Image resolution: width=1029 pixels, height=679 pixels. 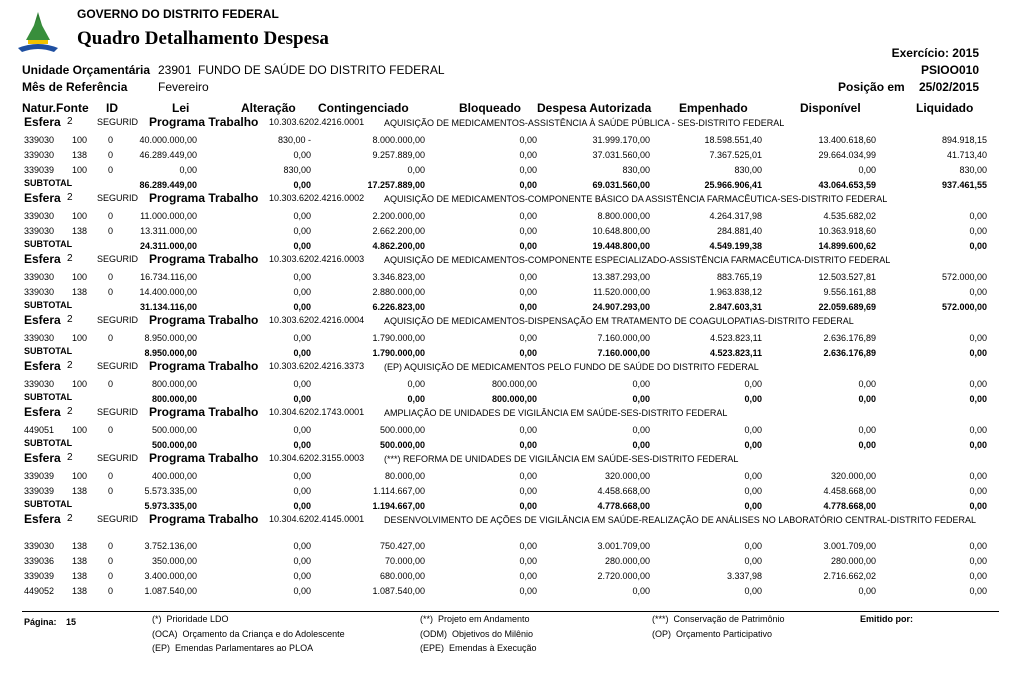 I want to click on subtotal-cell: 24.311.000,00, so click(x=168, y=246).